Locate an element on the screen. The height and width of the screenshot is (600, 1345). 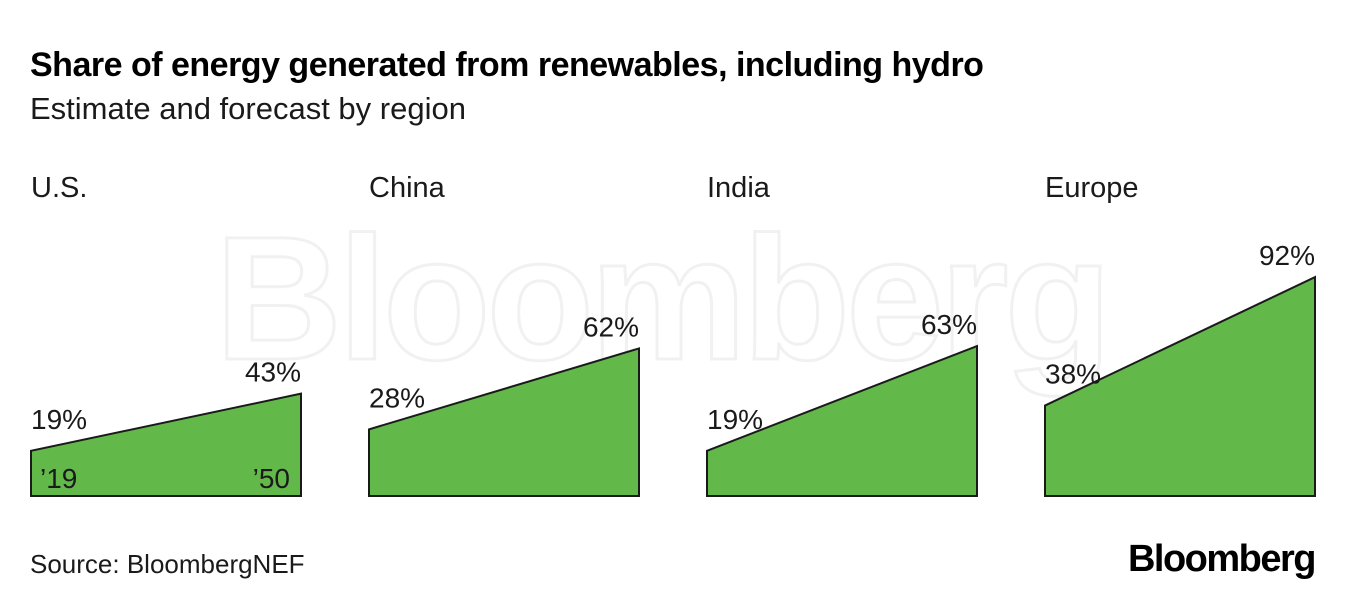
end-value-label: 62% is located at coordinates (611, 326).